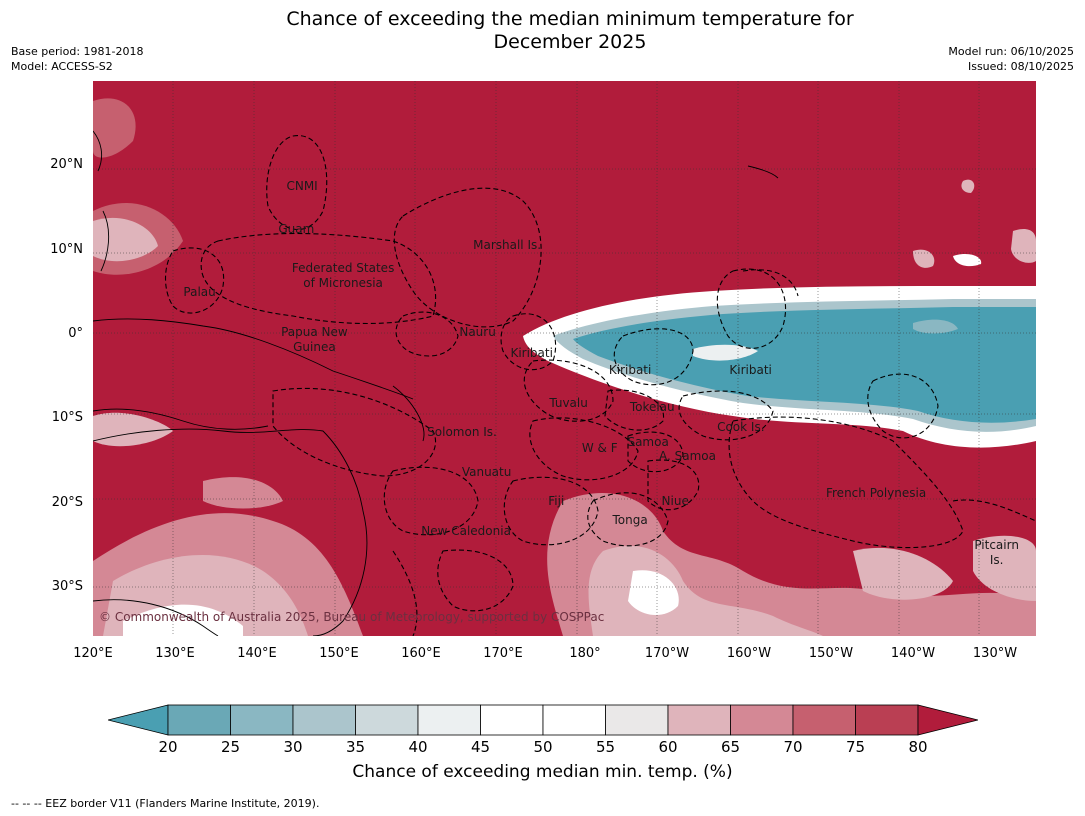  I want to click on region-label: Tonga, so click(630, 519).